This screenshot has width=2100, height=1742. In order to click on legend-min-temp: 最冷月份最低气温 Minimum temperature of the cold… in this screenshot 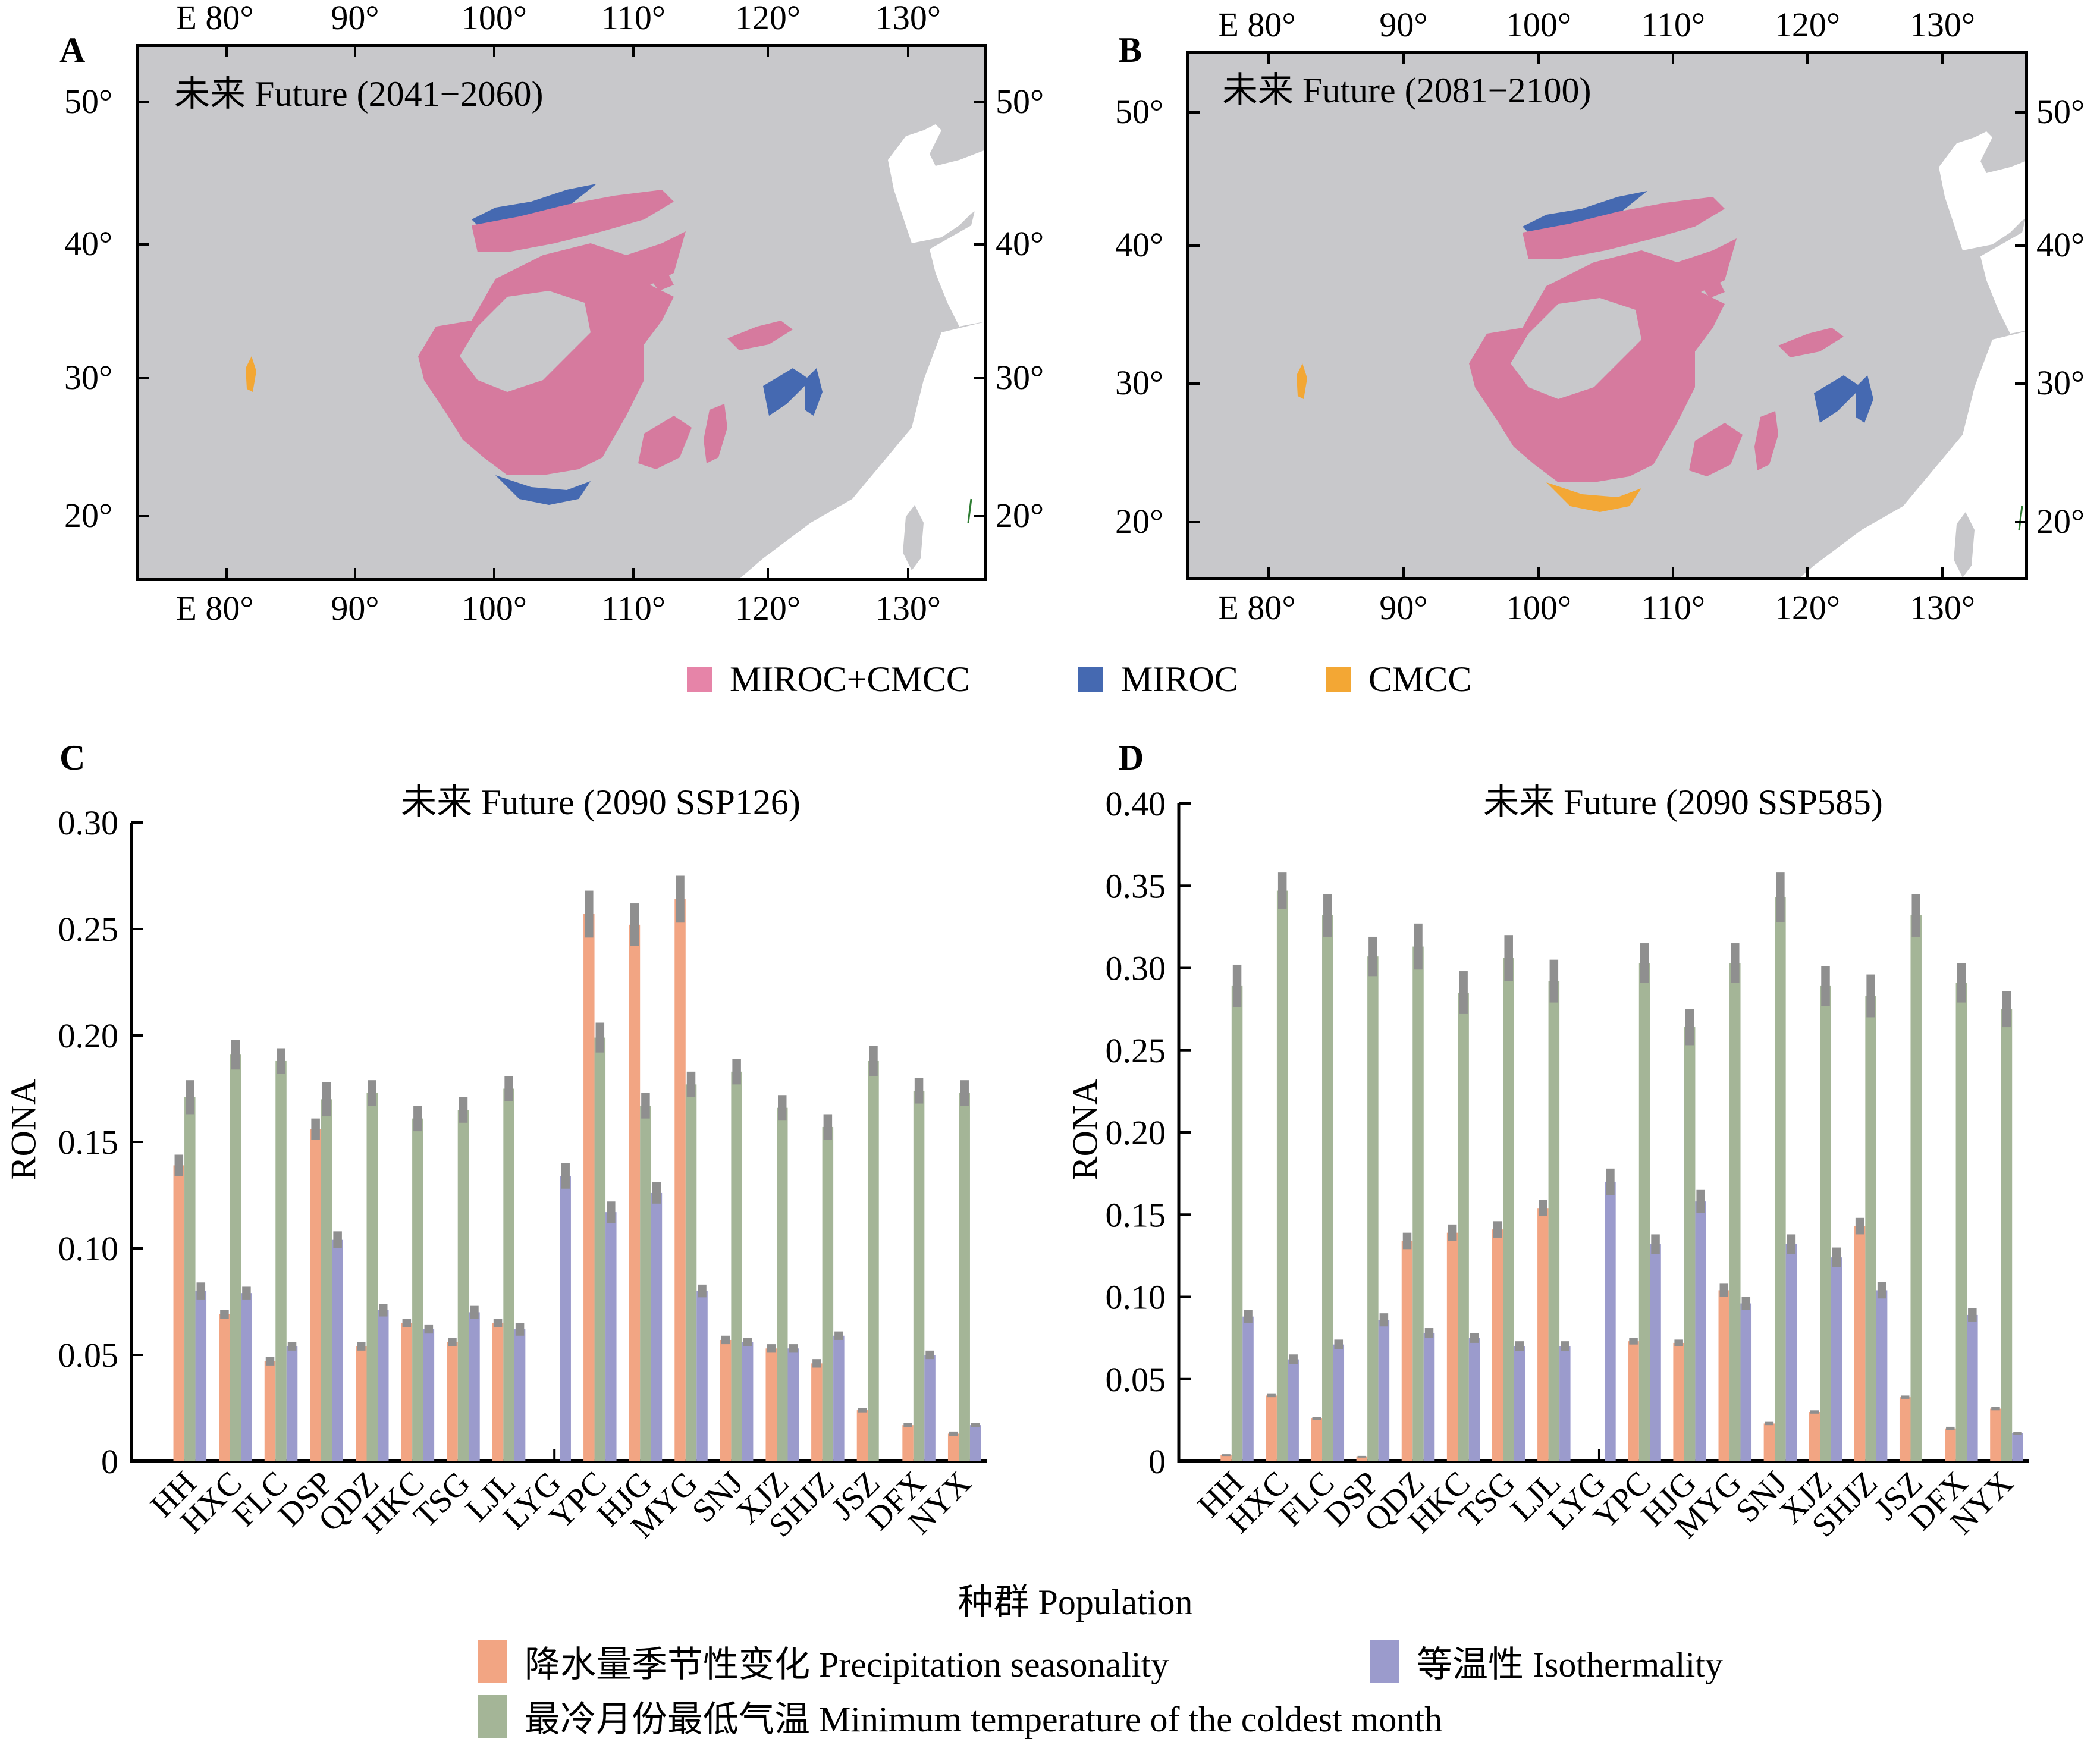, I will do `click(960, 1716)`.